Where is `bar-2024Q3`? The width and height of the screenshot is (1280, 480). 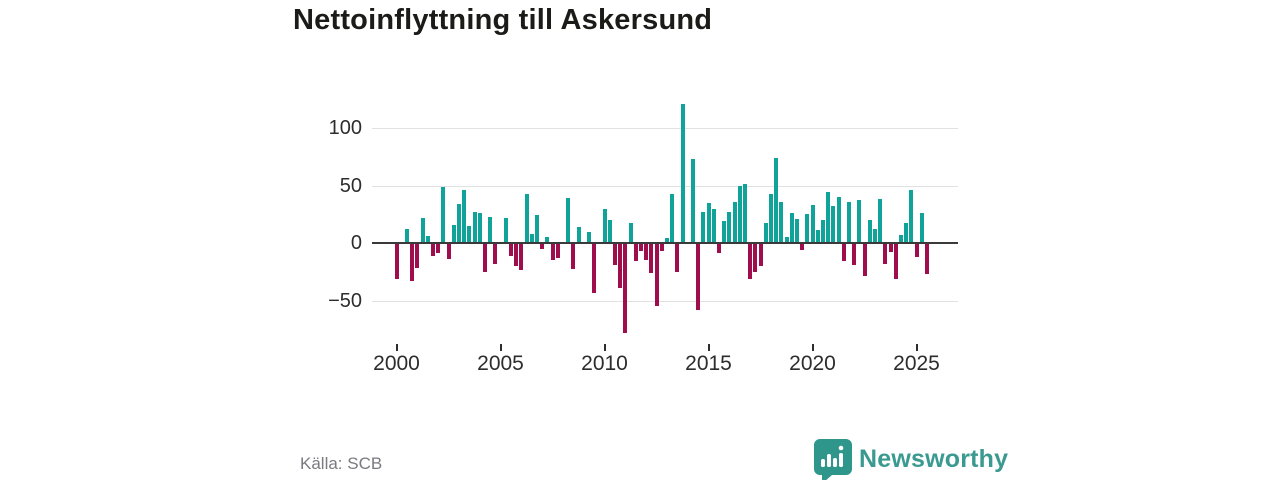 bar-2024Q3 is located at coordinates (906, 233).